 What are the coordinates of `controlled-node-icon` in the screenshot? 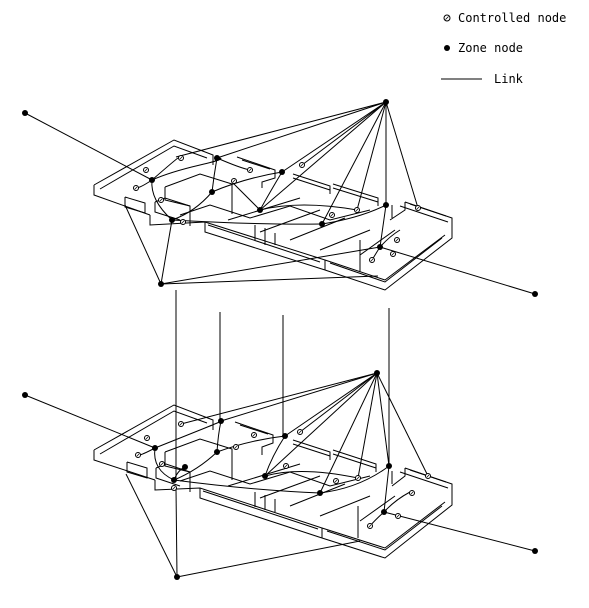 It's located at (447, 18).